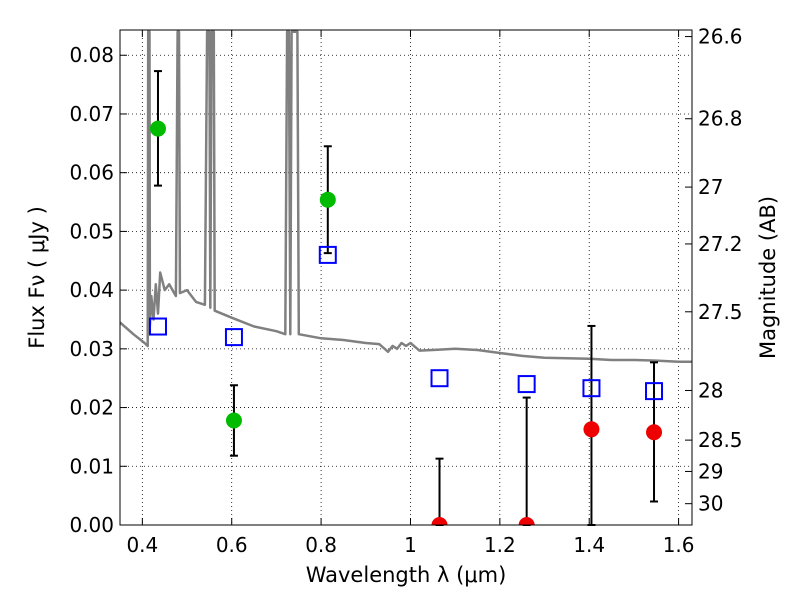 This screenshot has width=800, height=600. I want to click on x-tick-label: 1.2, so click(500, 545).